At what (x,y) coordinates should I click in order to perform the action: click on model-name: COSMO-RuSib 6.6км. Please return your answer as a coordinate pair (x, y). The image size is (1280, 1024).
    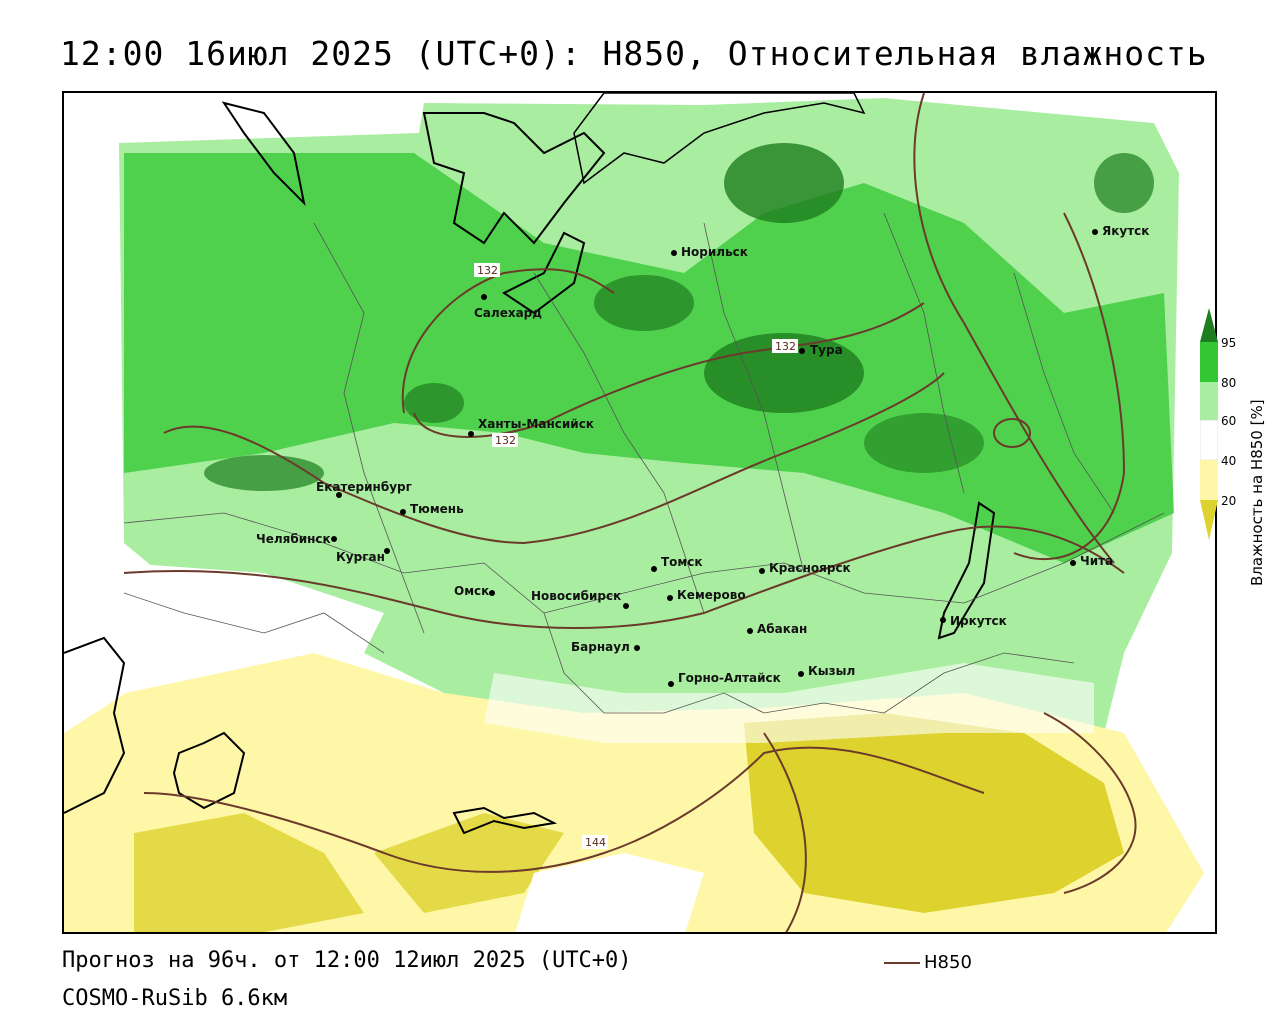
    Looking at the image, I should click on (175, 998).